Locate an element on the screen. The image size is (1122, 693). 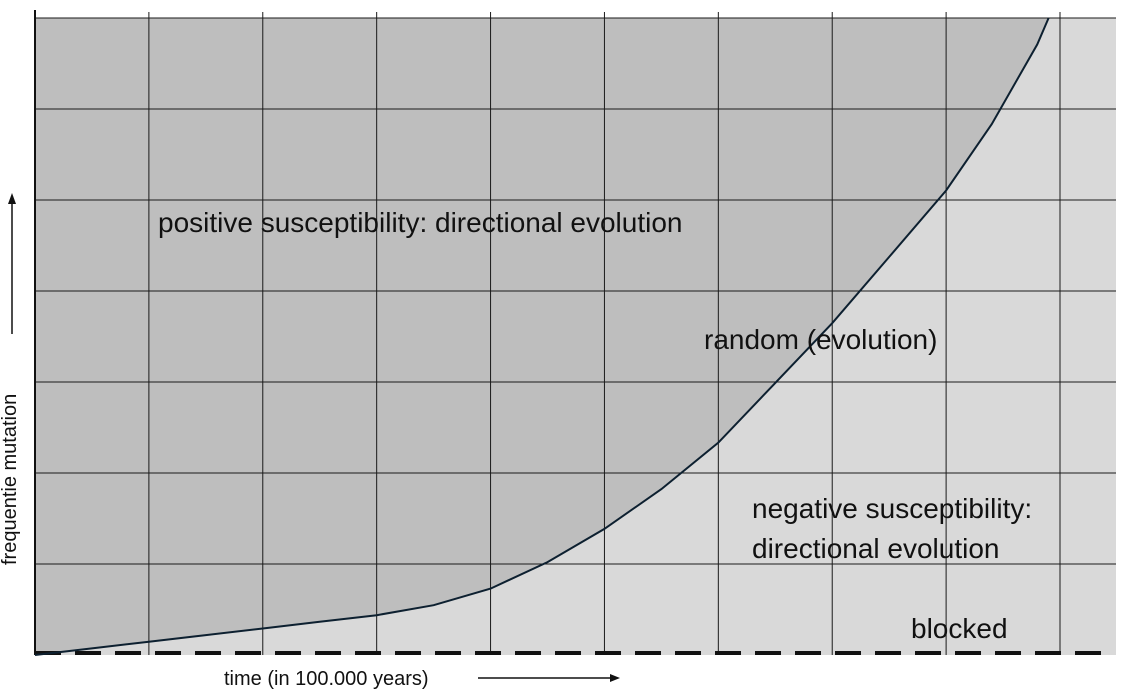
blocked-region-label: blocked is located at coordinates (959, 628).